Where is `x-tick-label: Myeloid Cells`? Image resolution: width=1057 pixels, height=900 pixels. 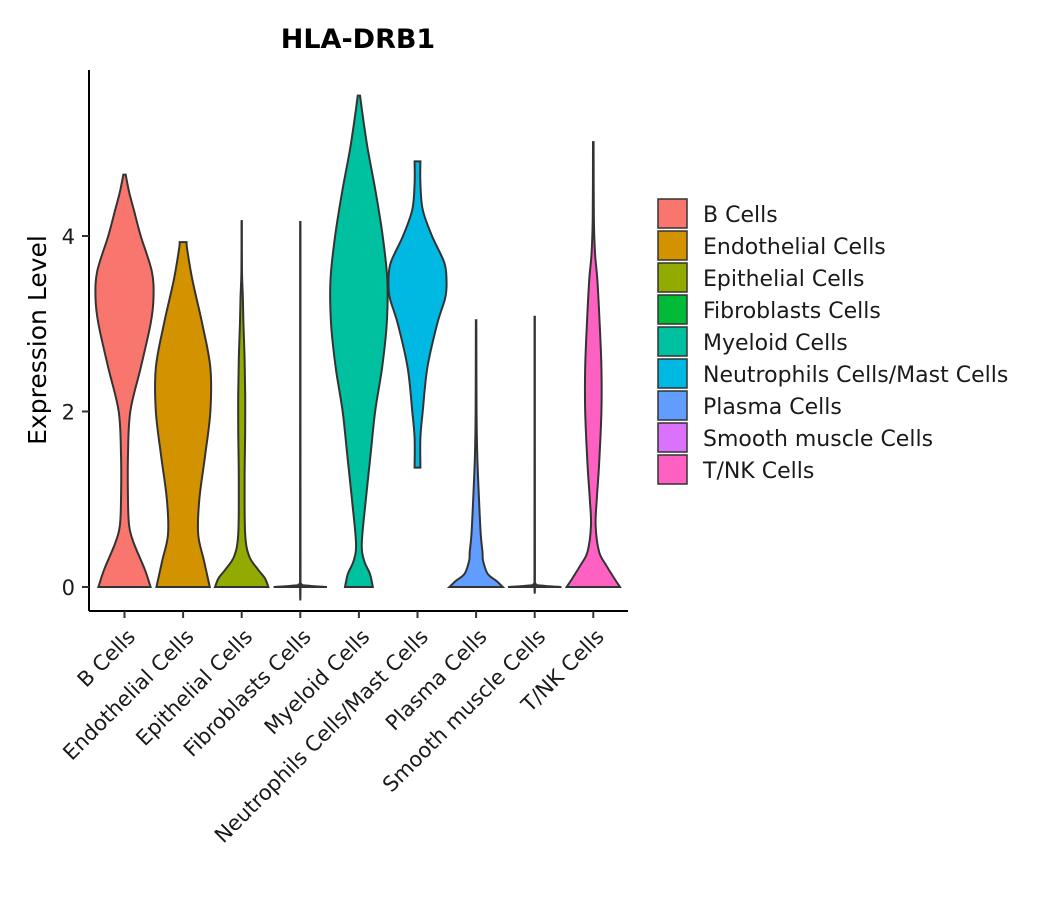
x-tick-label: Myeloid Cells is located at coordinates (317, 682).